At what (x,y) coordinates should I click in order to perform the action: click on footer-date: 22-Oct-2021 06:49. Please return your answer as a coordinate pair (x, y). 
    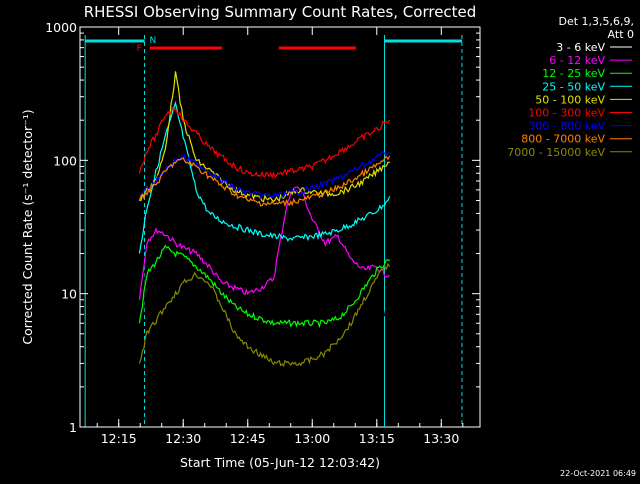
    Looking at the image, I should click on (598, 473).